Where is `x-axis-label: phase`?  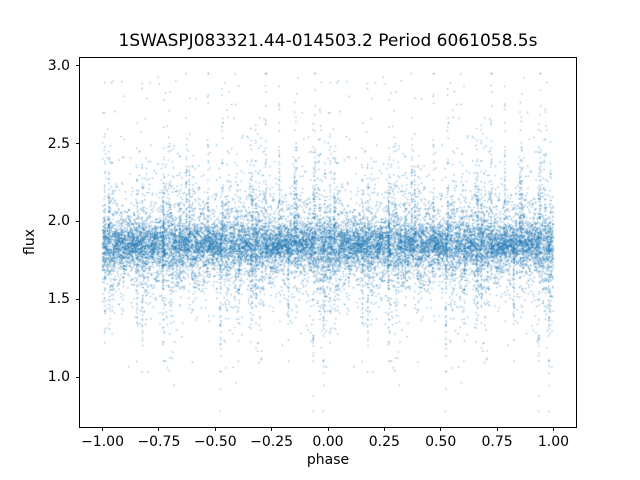 x-axis-label: phase is located at coordinates (328, 460).